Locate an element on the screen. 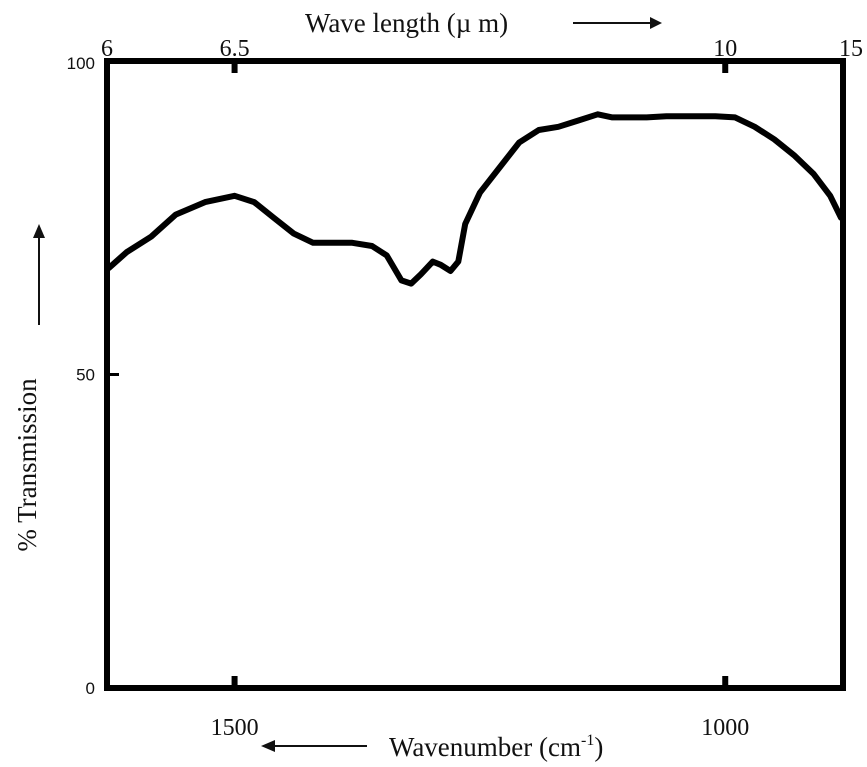 The height and width of the screenshot is (767, 867). y-axis-ticks: 0 50 100 is located at coordinates (93, 376).